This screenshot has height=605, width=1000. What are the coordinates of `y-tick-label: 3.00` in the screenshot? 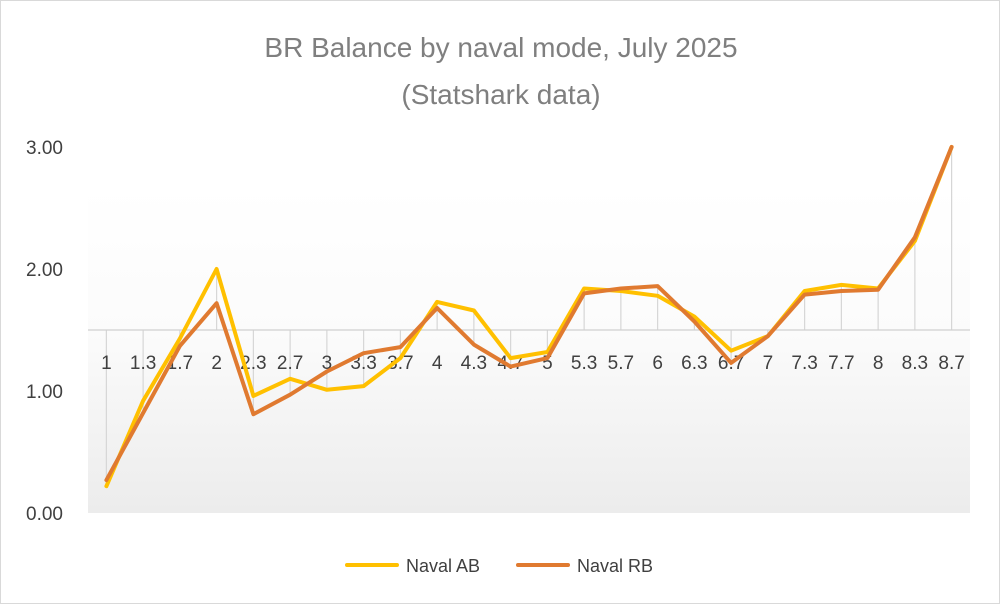 It's located at (44, 148).